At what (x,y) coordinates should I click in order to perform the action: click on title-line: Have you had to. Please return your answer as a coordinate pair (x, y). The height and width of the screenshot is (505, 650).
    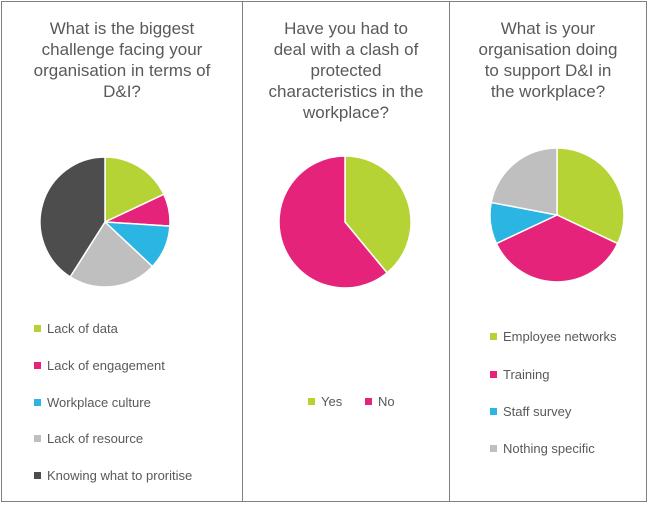
    Looking at the image, I should click on (346, 28).